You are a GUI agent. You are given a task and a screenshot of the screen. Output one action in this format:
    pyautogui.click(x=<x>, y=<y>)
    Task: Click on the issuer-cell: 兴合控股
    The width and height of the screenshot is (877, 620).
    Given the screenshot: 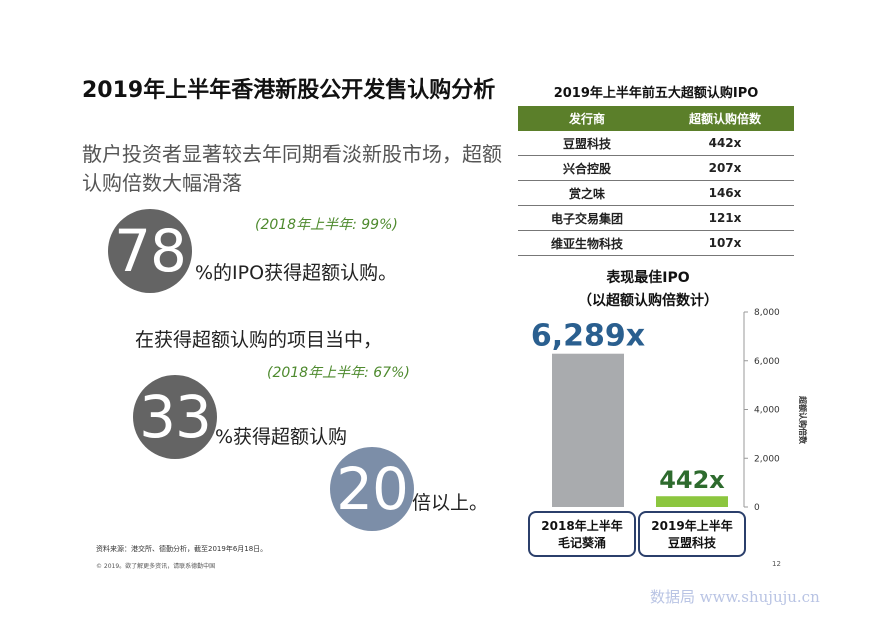 What is the action you would take?
    pyautogui.click(x=587, y=168)
    